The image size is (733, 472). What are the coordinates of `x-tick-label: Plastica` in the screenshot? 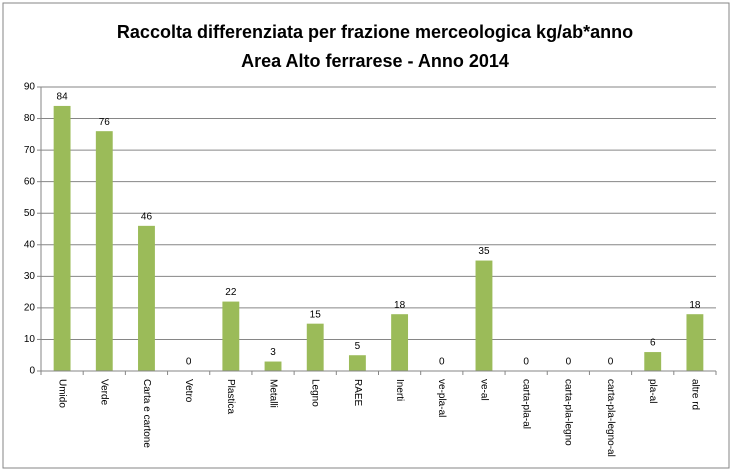 It's located at (230, 396).